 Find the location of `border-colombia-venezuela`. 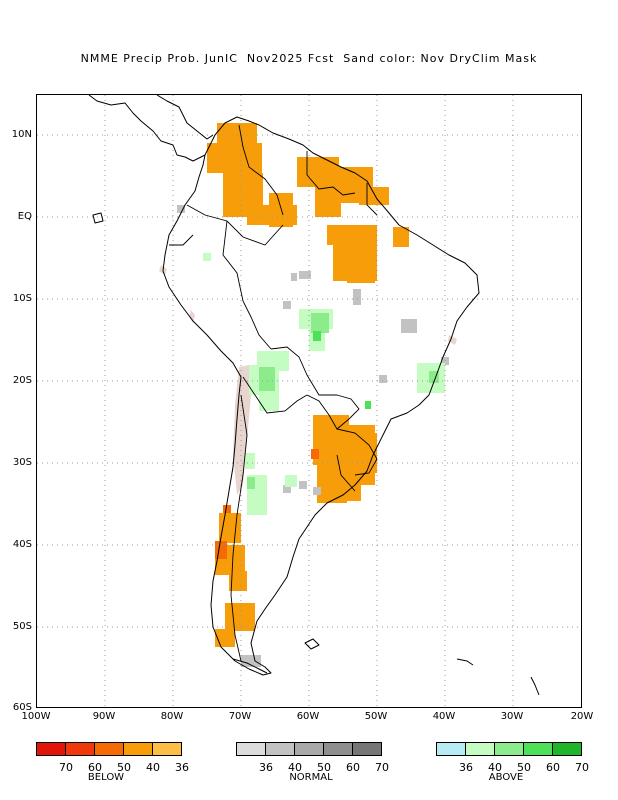

border-colombia-venezuela is located at coordinates (261, 170).